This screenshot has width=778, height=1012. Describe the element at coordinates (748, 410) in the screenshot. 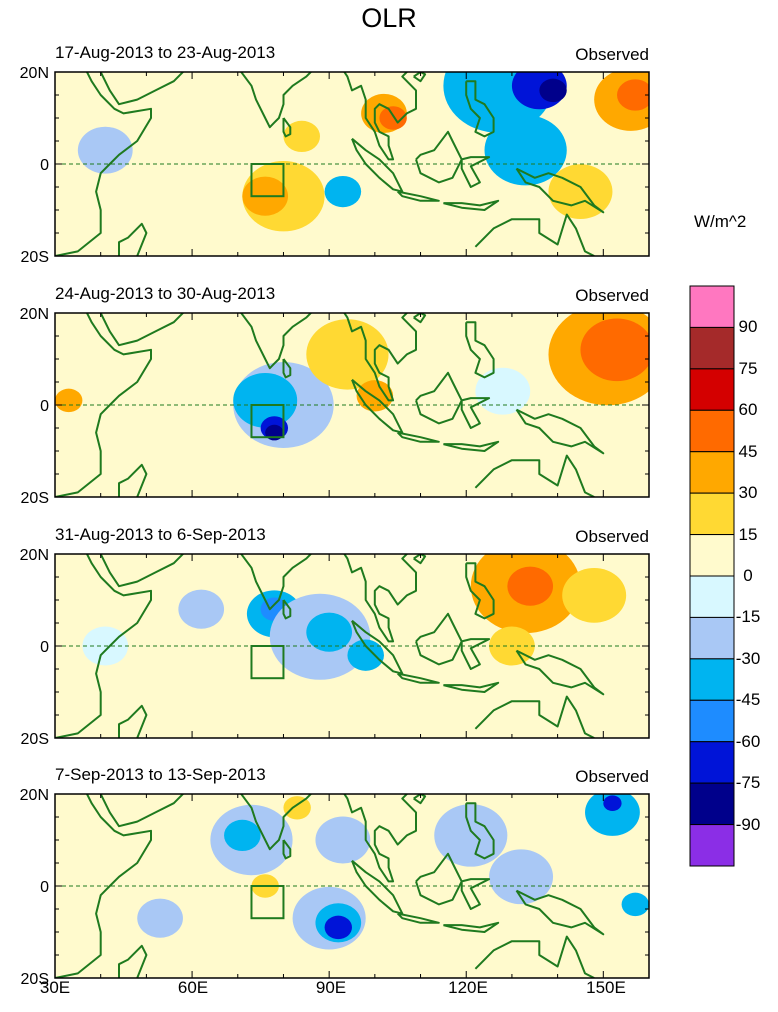

I see `colorbar-level-label: 60` at that location.